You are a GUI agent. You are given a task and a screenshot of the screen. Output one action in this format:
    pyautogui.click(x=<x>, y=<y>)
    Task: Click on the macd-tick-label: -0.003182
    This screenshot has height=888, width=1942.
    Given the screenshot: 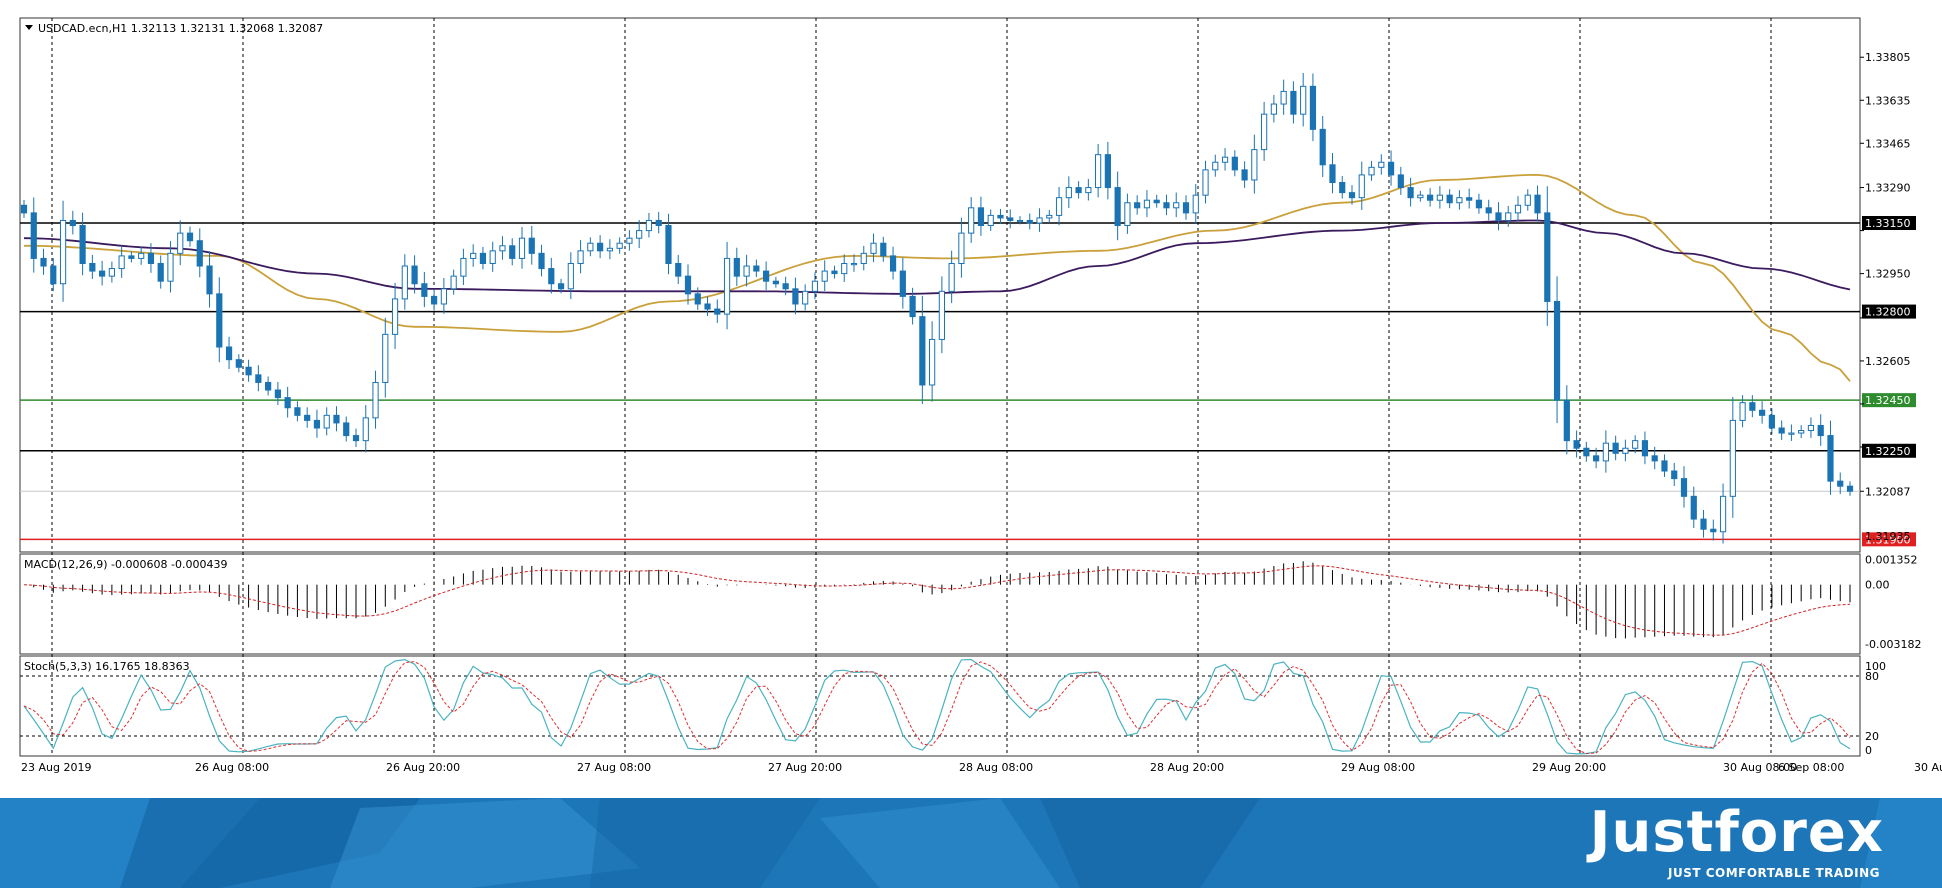 What is the action you would take?
    pyautogui.click(x=1893, y=644)
    